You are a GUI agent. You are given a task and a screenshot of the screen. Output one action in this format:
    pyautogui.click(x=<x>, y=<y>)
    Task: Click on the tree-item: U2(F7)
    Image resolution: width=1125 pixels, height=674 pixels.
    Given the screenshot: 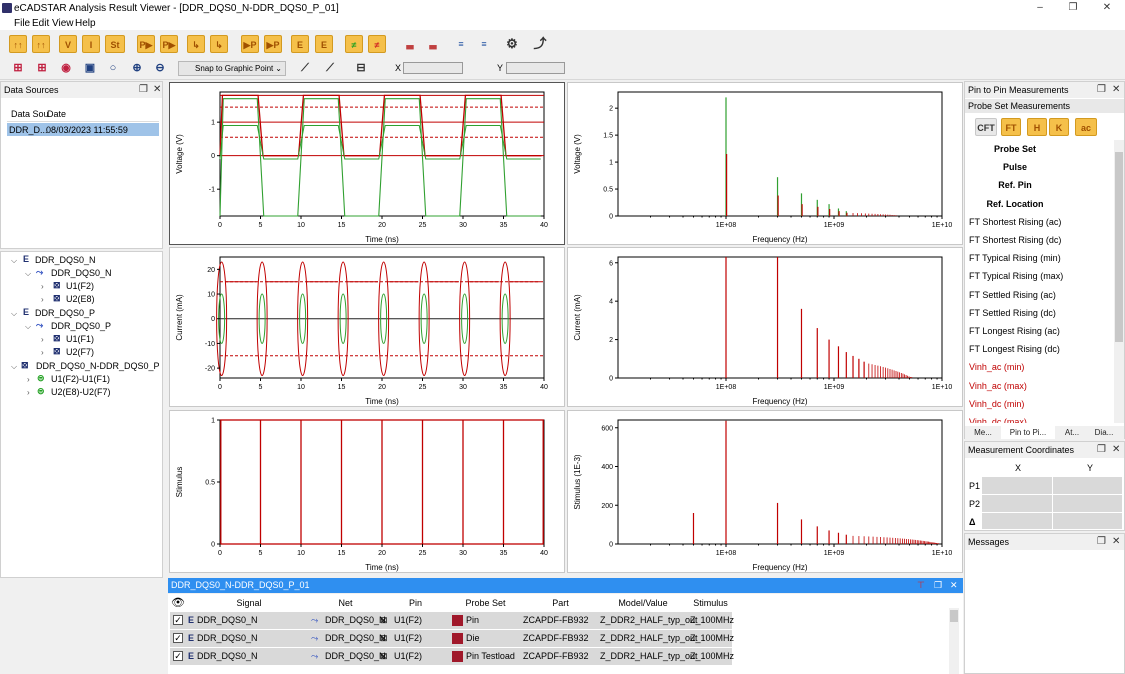 What is the action you would take?
    pyautogui.click(x=80, y=352)
    